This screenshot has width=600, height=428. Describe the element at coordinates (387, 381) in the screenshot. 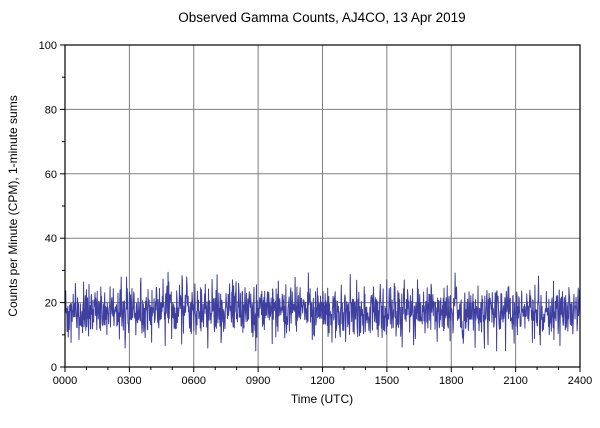

I see `x-tick-label: 1500` at that location.